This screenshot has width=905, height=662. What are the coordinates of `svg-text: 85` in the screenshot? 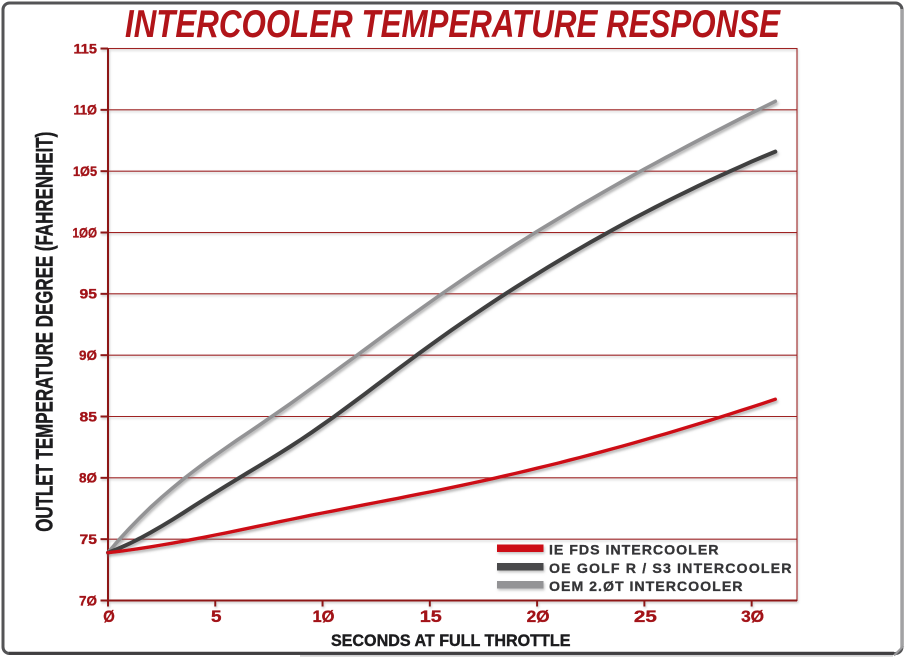 It's located at (89, 416).